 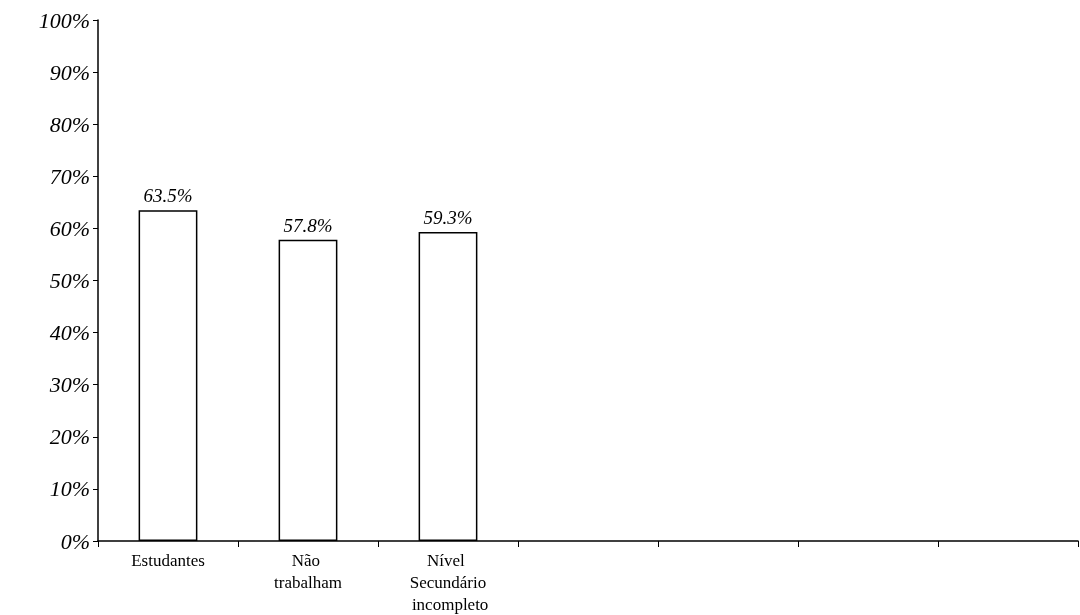 What do you see at coordinates (69, 228) in the screenshot?
I see `y-tick-label: 60%` at bounding box center [69, 228].